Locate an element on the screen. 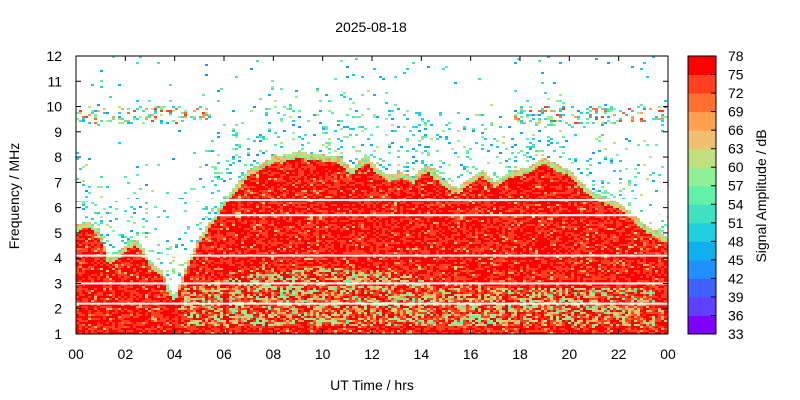  x-tick-label: 06 is located at coordinates (224, 354).